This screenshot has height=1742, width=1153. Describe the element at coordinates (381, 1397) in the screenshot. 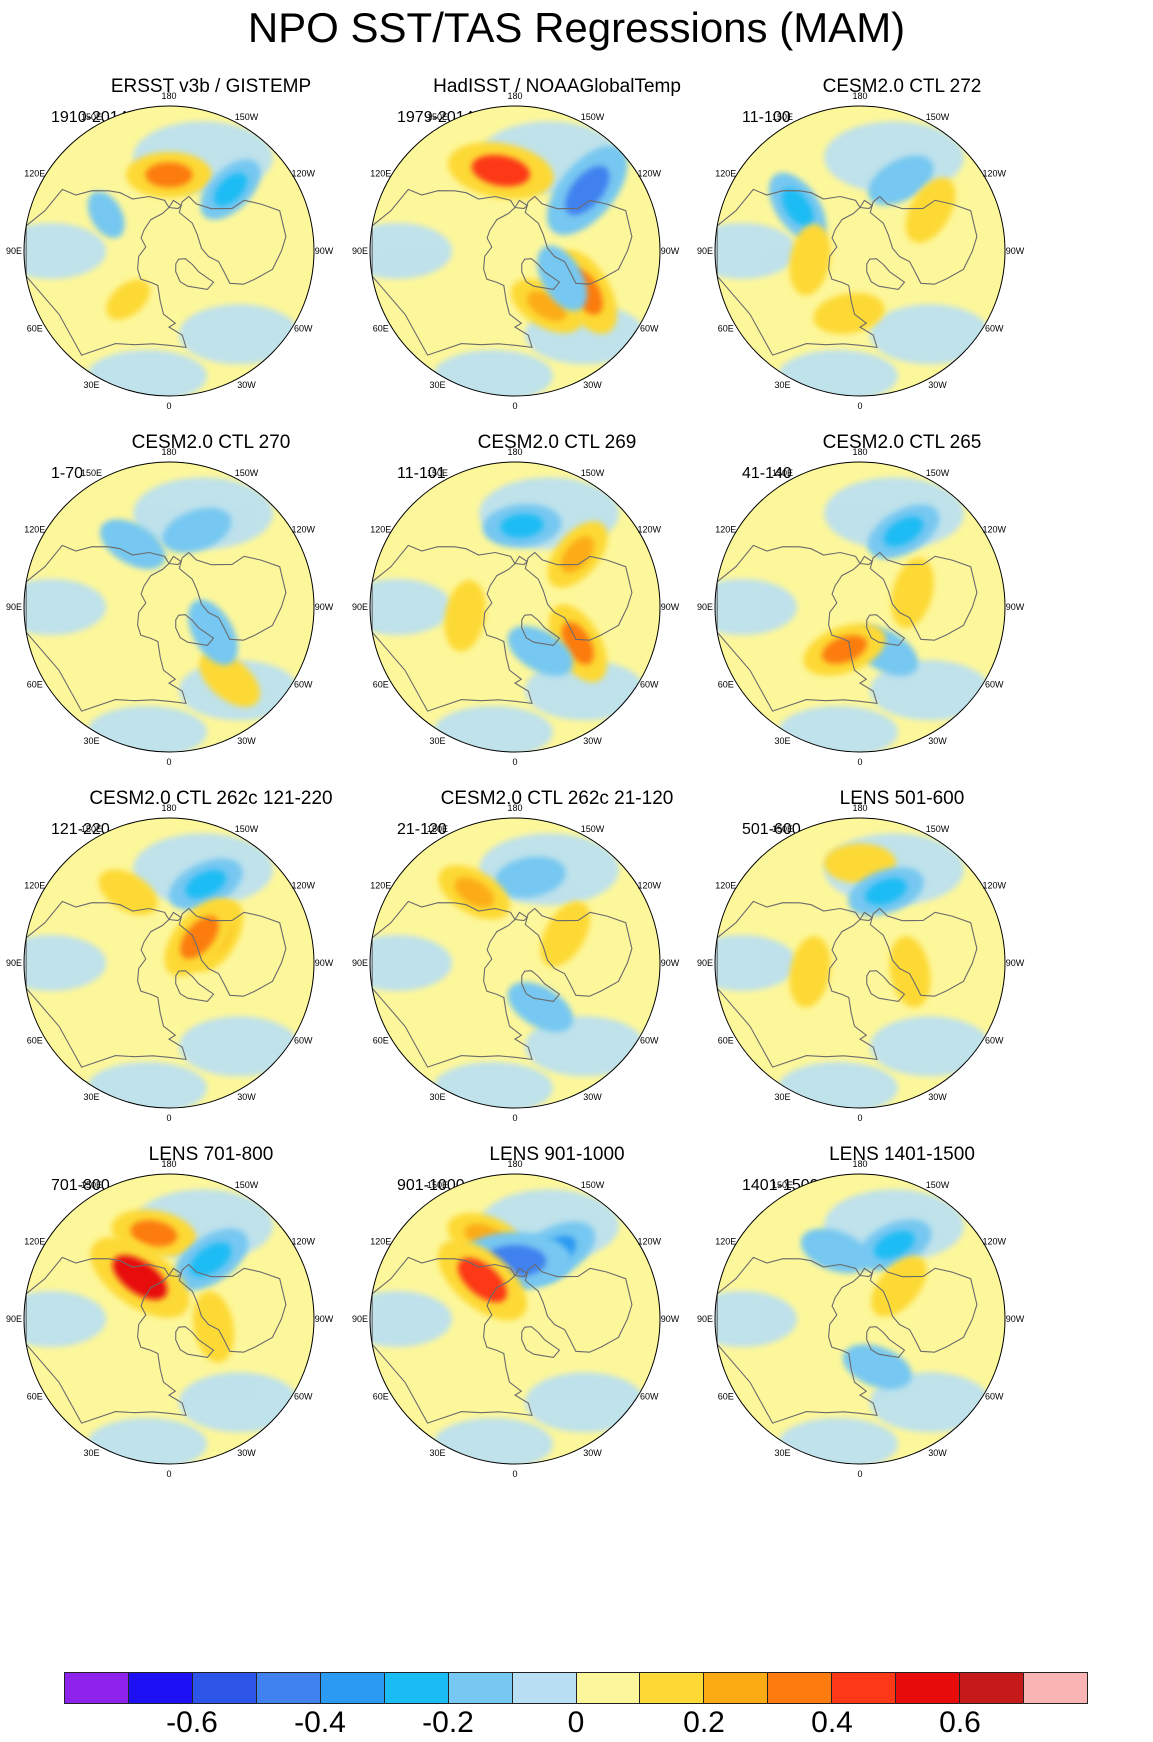

I see `longitude-label: 60E` at that location.